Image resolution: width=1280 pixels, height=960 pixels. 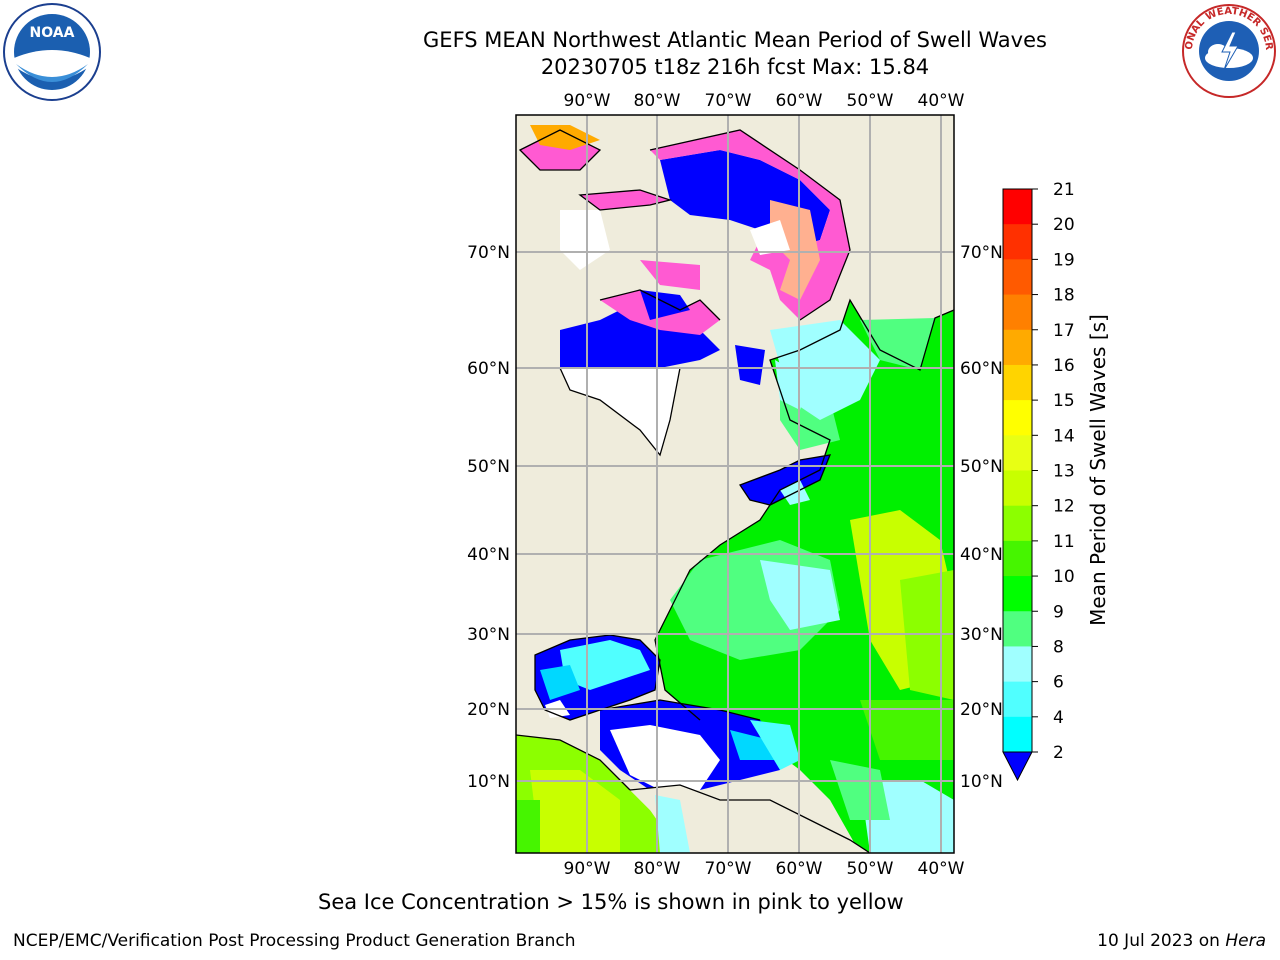 I want to click on lat-label-left: 50°N, so click(x=488, y=467).